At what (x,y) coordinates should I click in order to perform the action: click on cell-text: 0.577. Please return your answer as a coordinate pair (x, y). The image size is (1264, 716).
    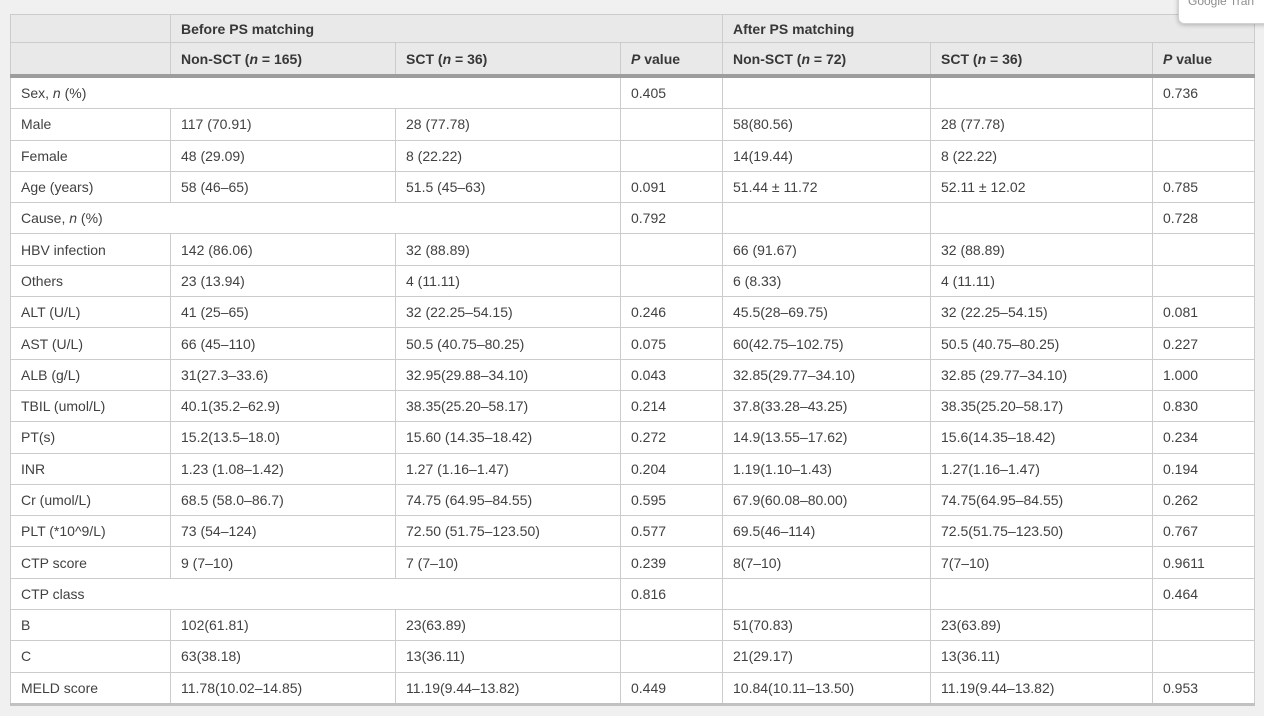
    Looking at the image, I should click on (649, 531).